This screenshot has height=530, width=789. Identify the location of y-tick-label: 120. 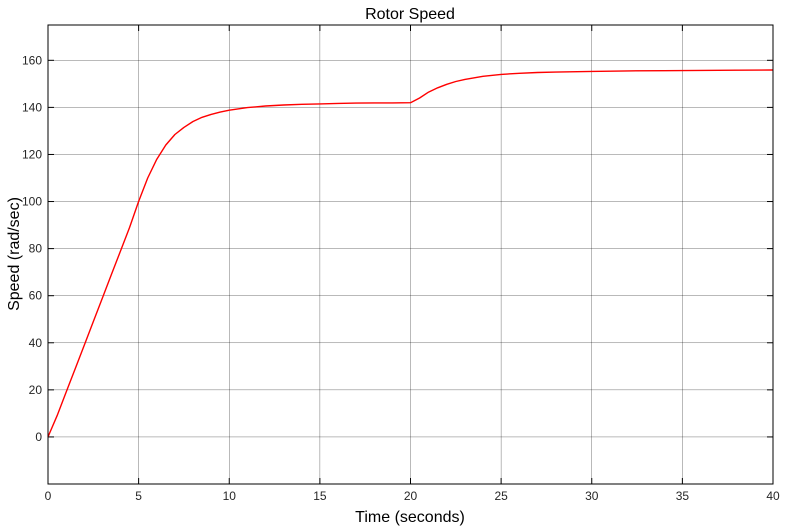
(32, 154).